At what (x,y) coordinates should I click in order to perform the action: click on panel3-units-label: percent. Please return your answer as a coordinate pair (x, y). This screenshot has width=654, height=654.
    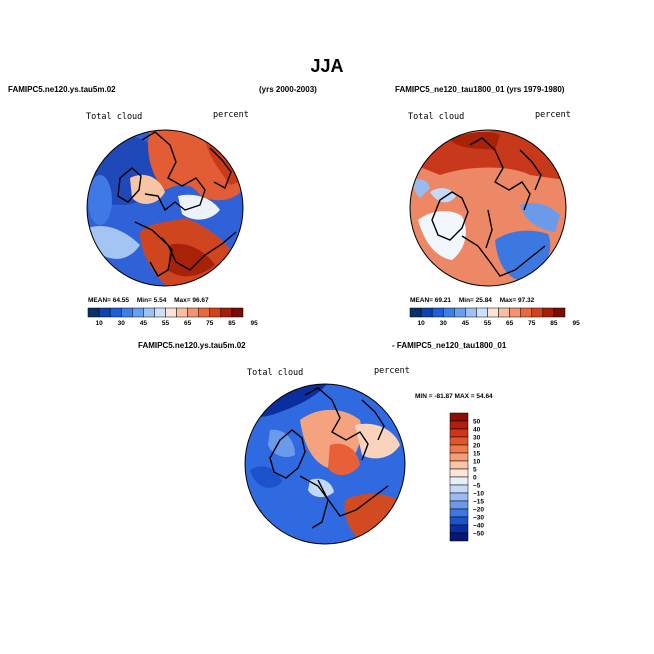
    Looking at the image, I should click on (392, 371).